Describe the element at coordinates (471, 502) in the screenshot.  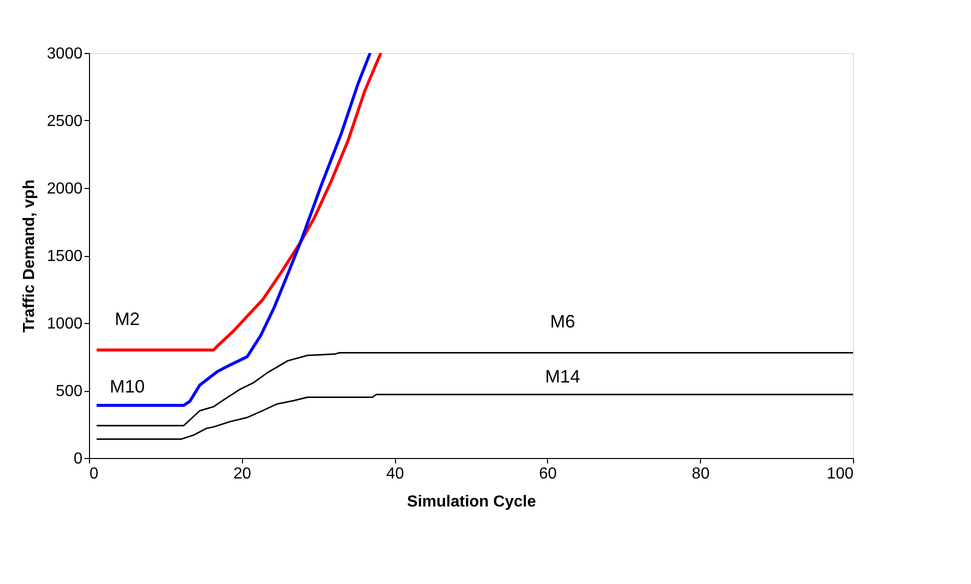
I see `x-axis-title: Simulation Cycle` at that location.